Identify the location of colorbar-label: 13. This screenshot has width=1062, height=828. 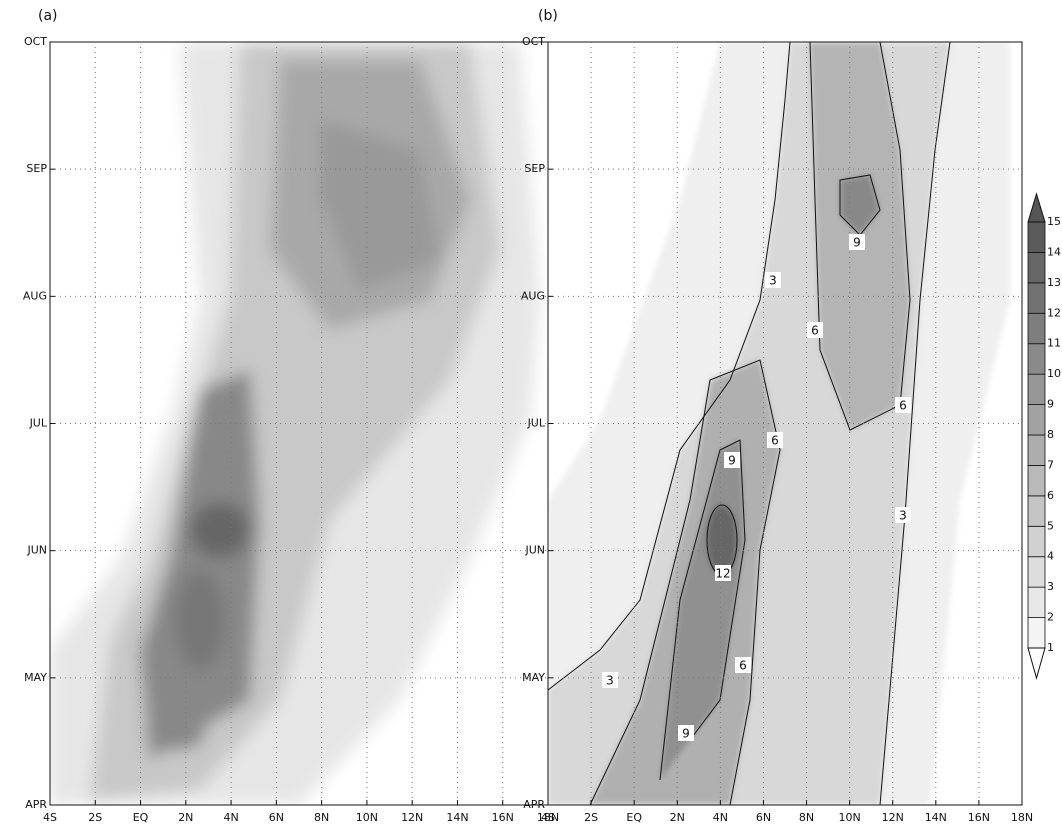
(1054, 282).